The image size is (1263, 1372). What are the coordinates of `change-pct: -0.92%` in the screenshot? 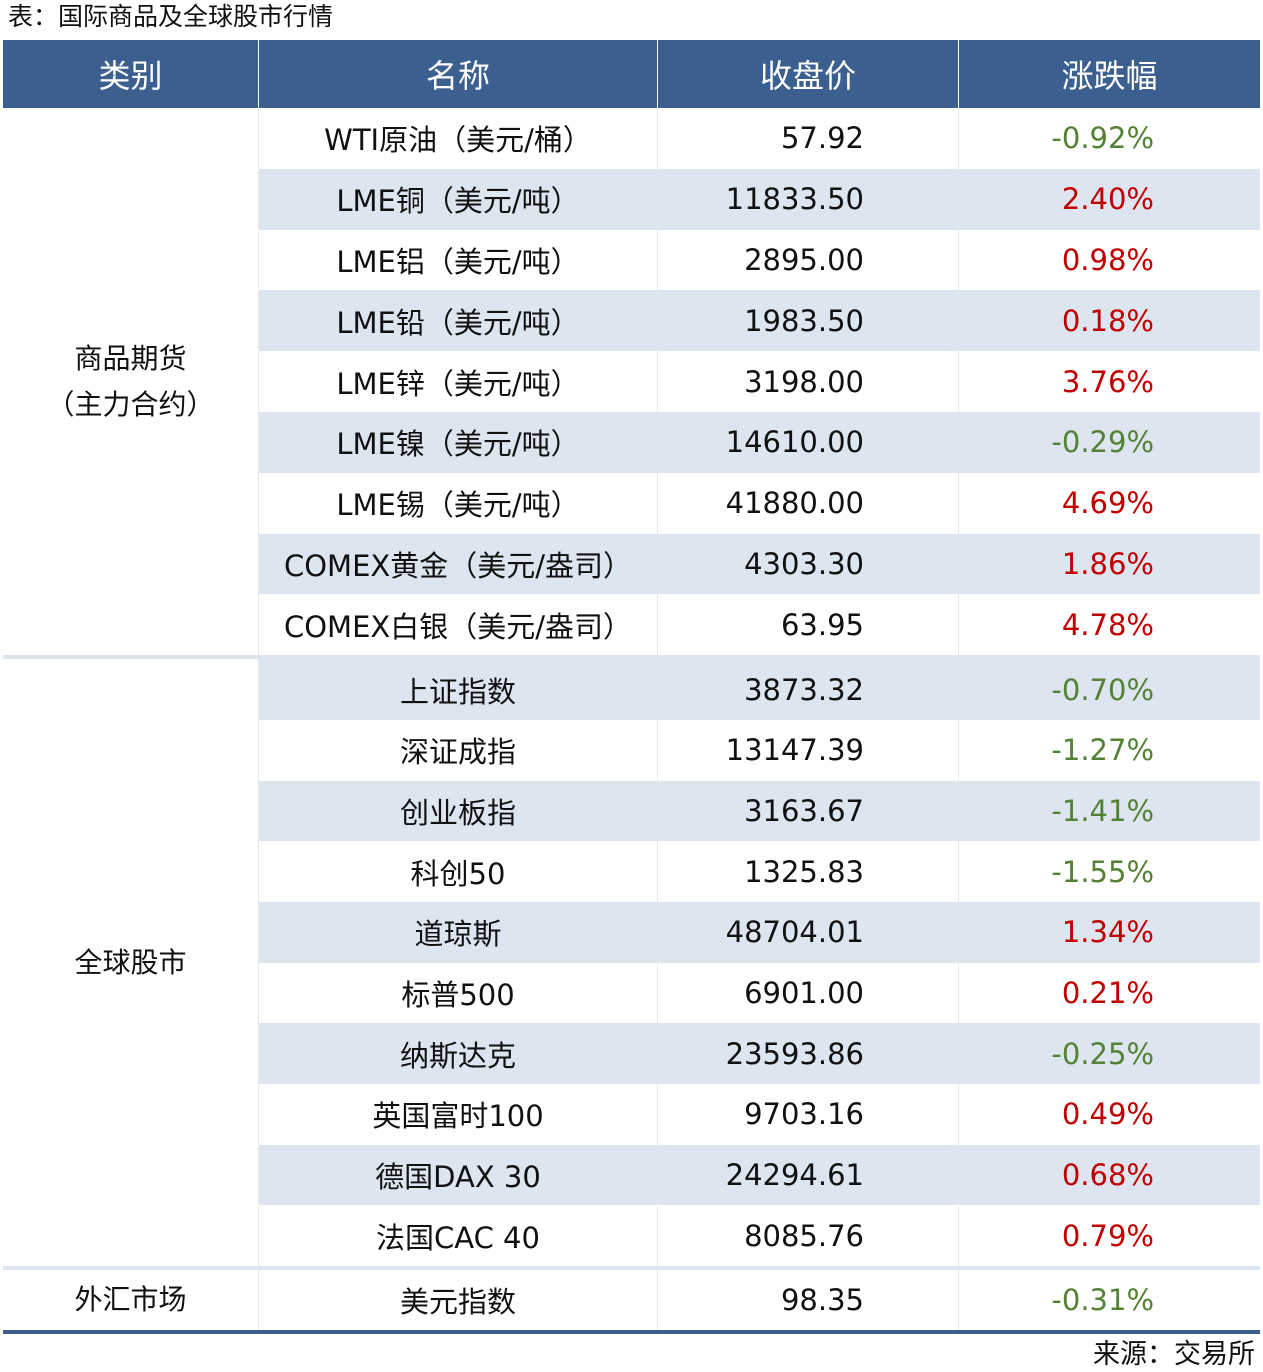 It's located at (1109, 138).